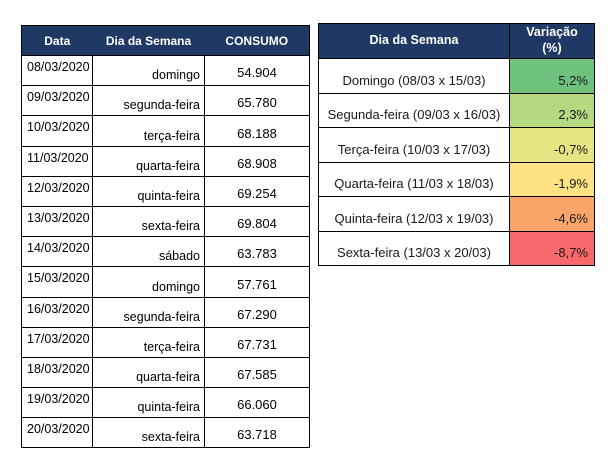  What do you see at coordinates (552, 214) in the screenshot?
I see `variation-value-cell: -4,6%` at bounding box center [552, 214].